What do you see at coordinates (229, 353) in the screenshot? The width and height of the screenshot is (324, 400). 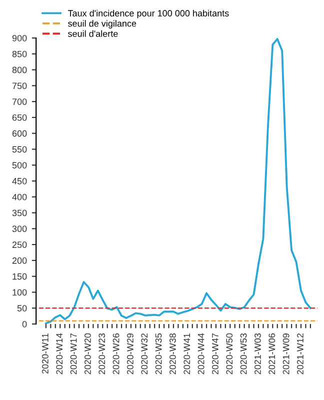 I see `x-tick-label: 2020-W50` at bounding box center [229, 353].